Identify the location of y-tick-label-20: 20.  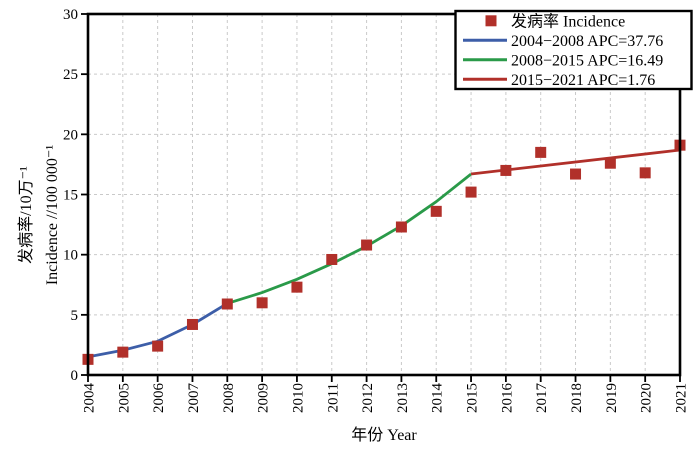
(70, 135).